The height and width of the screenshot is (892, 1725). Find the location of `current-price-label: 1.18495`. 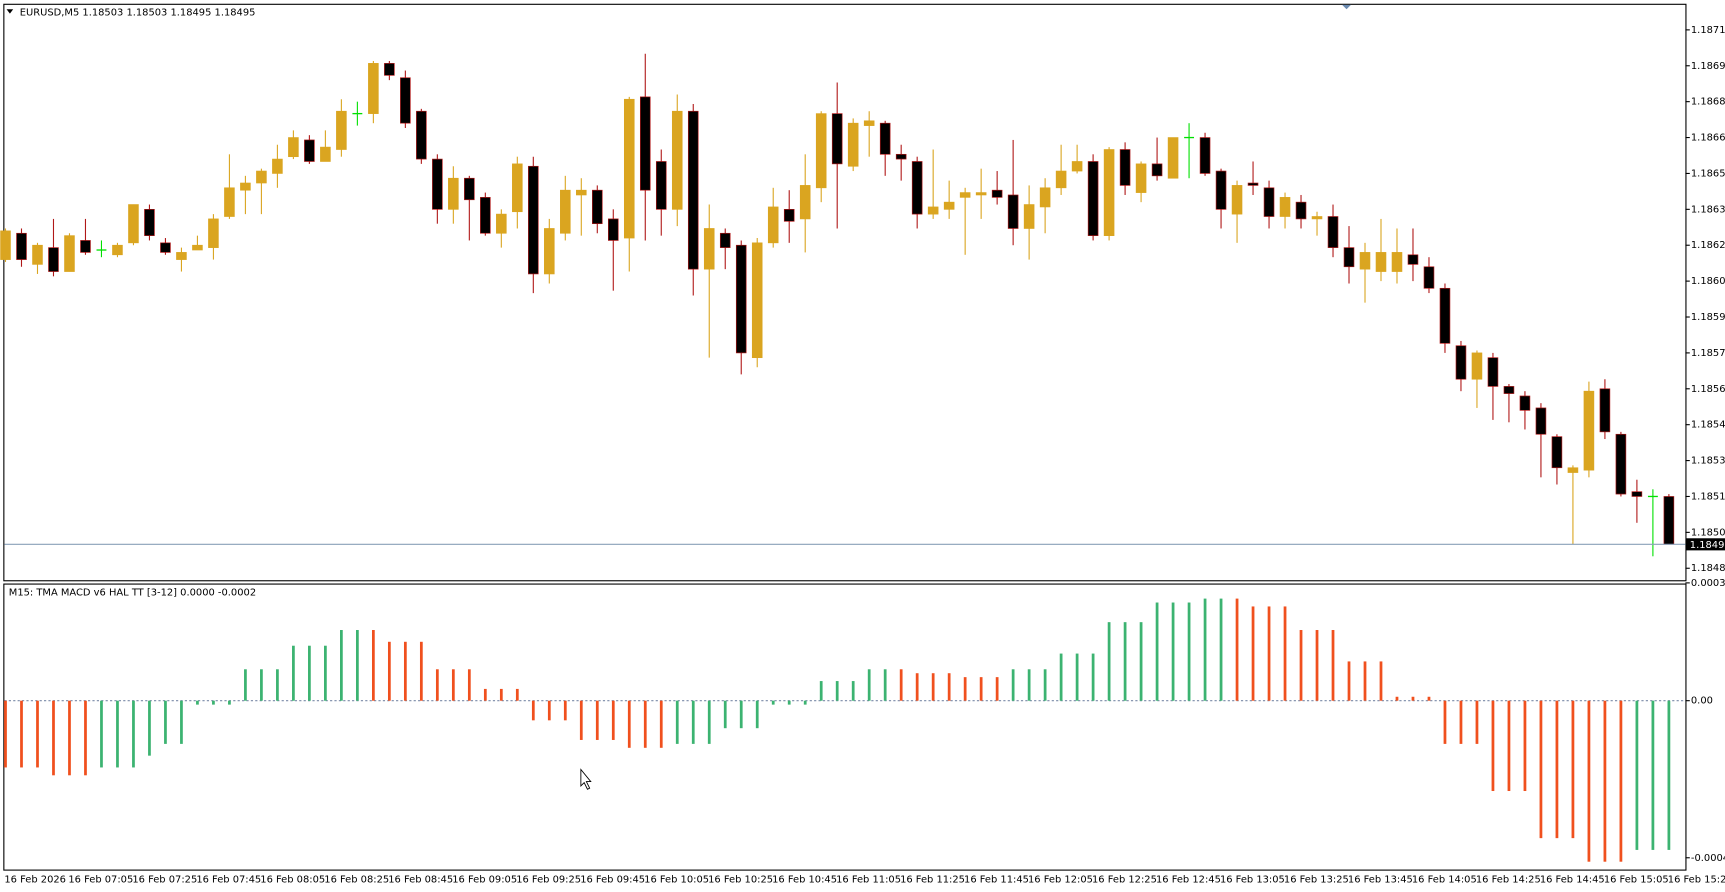

current-price-label: 1.18495 is located at coordinates (1707, 545).